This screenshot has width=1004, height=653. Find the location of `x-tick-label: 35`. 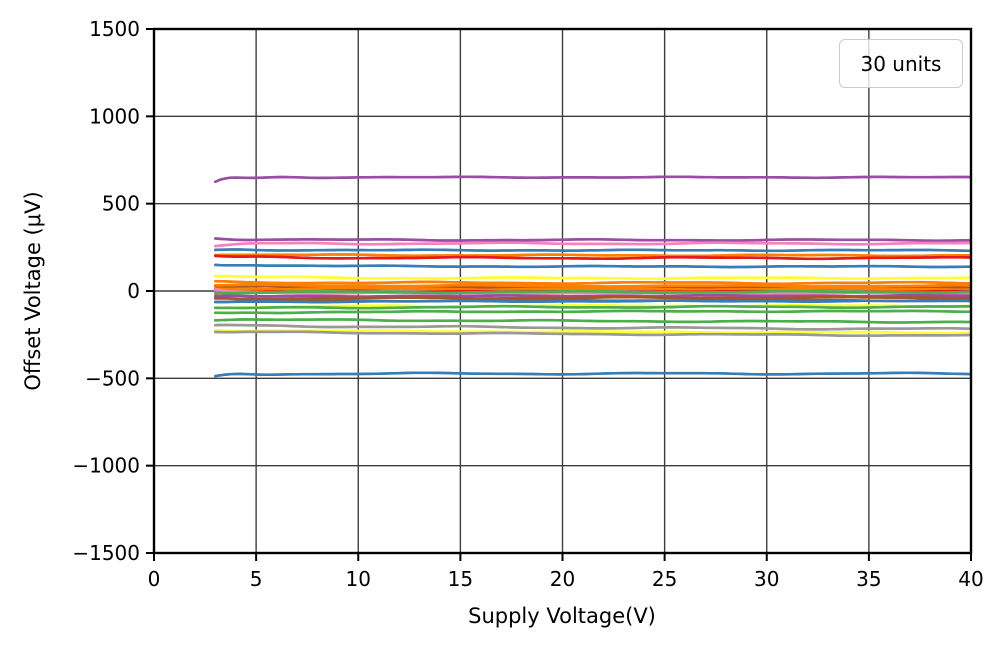

x-tick-label: 35 is located at coordinates (868, 579).